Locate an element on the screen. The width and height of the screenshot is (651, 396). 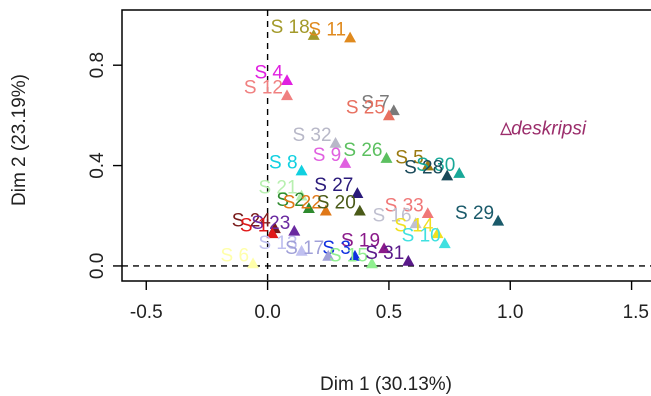
point-label: S 24 is located at coordinates (252, 220).